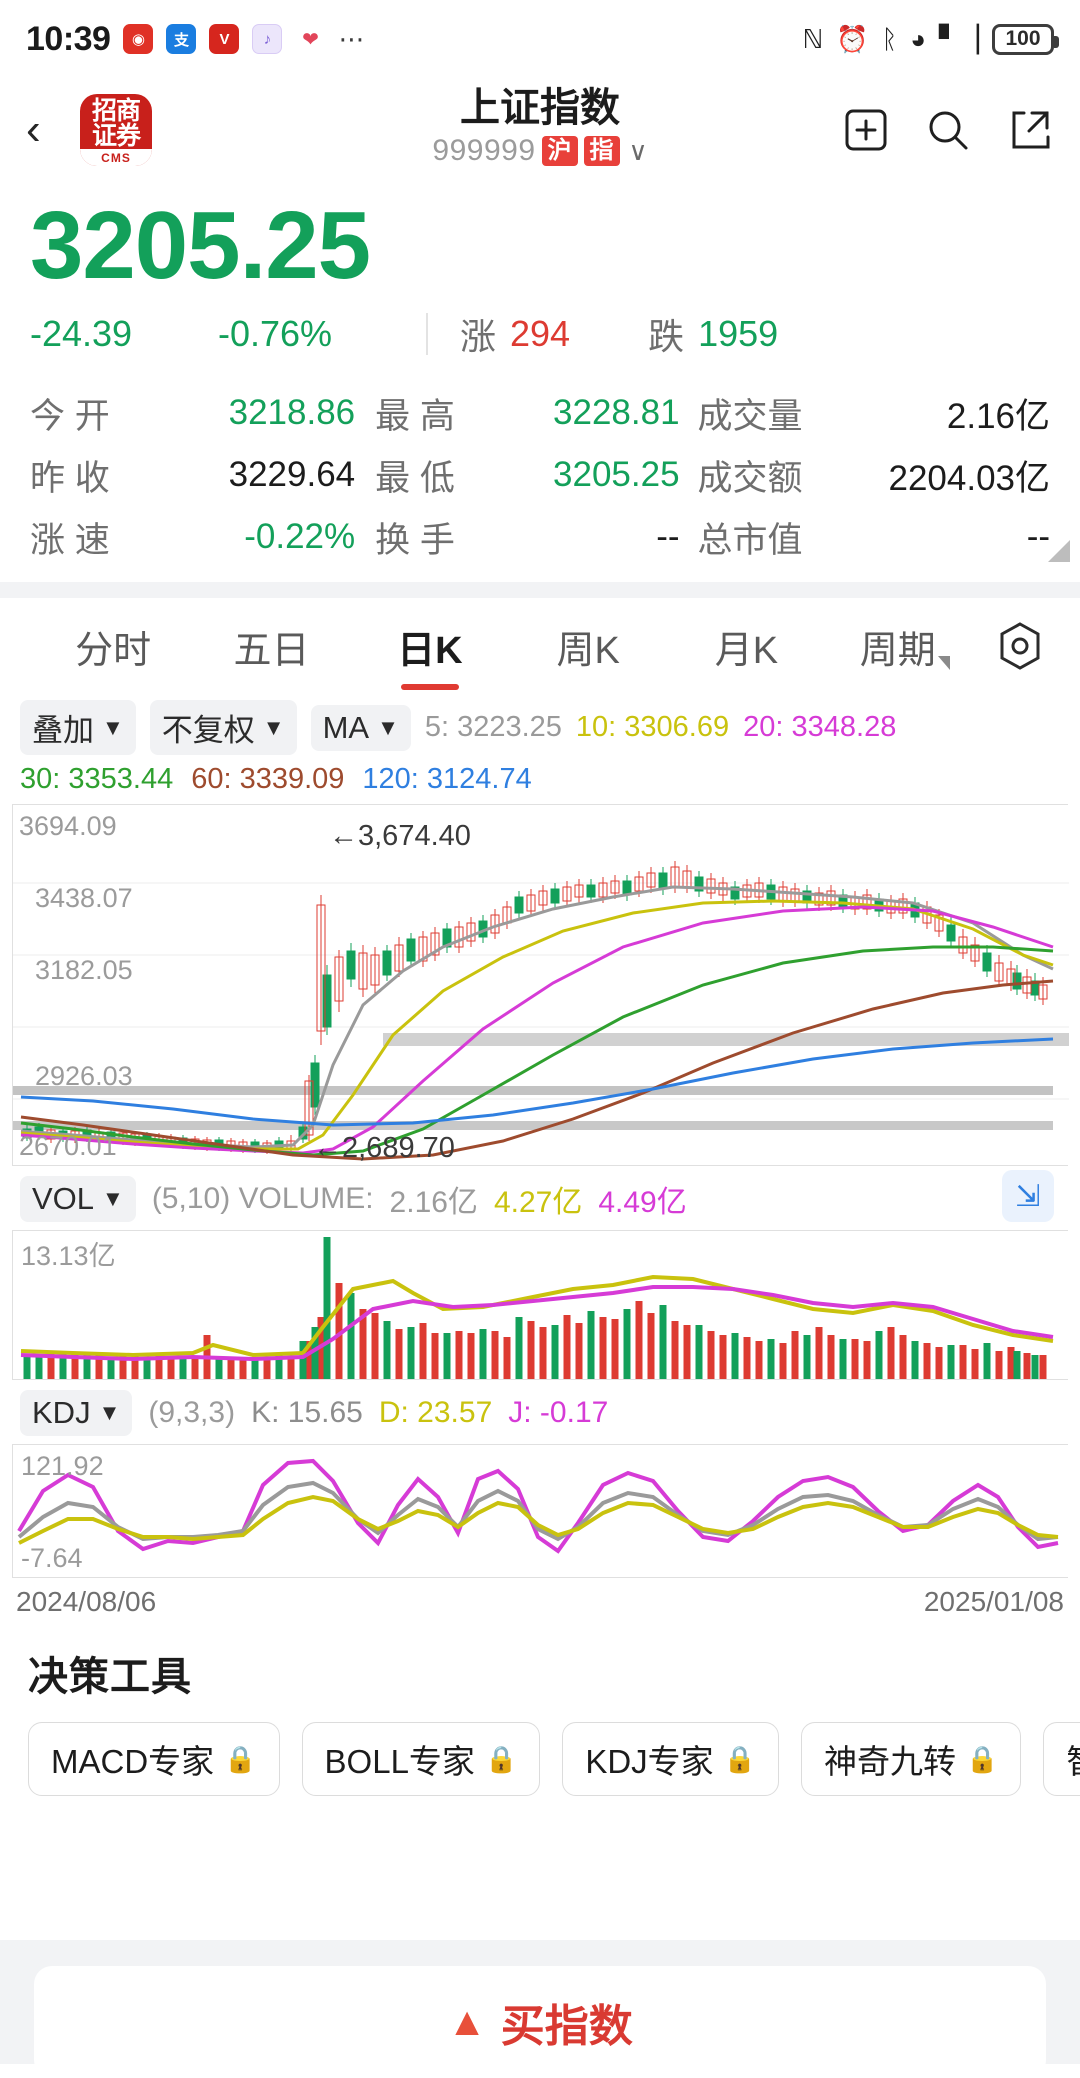 This screenshot has width=1080, height=2078. I want to click on logo-sub: CMS, so click(116, 157).